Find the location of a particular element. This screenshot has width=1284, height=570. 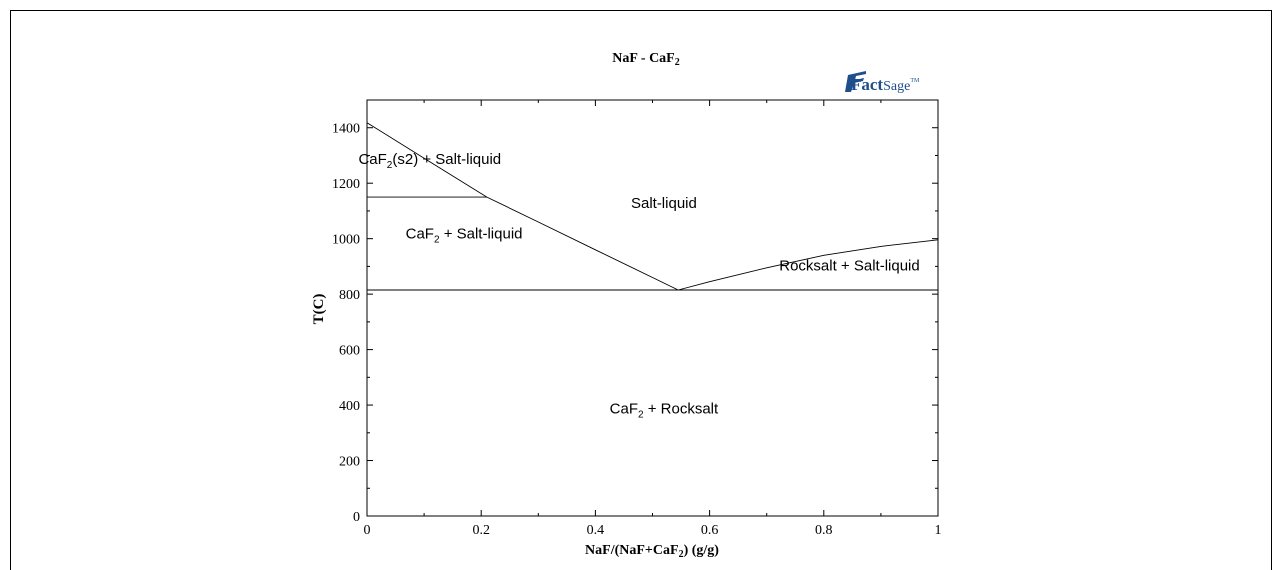

phase-region-label: CaF2(s2) + Salt-liquid is located at coordinates (429, 161).